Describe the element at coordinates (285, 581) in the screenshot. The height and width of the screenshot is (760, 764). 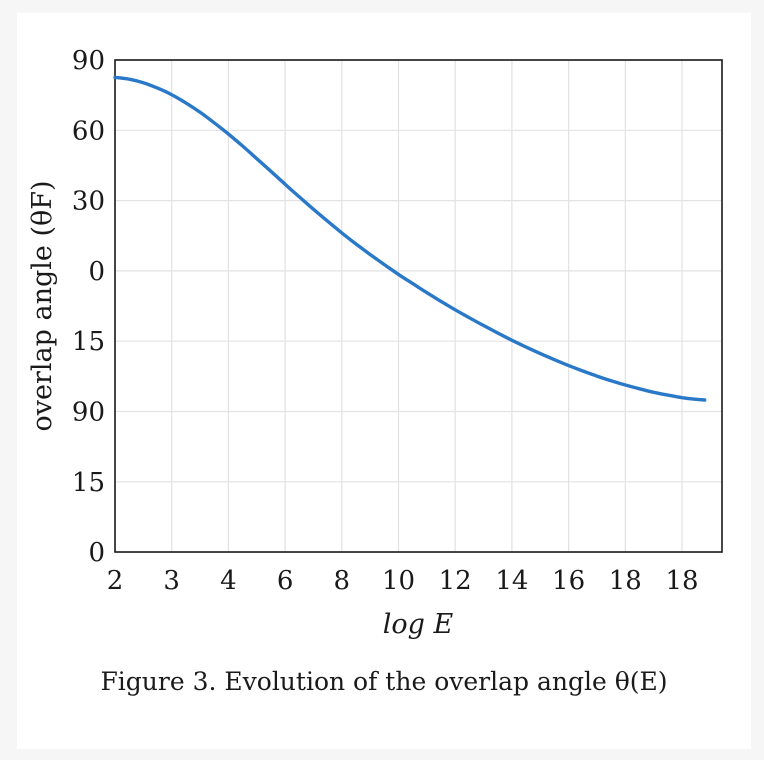
I see `x-tick-label: 6` at that location.